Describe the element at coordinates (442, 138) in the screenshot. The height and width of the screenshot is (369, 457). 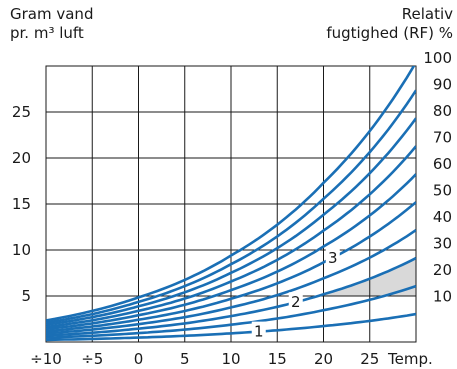
I see `rh-tick-label: 70` at that location.